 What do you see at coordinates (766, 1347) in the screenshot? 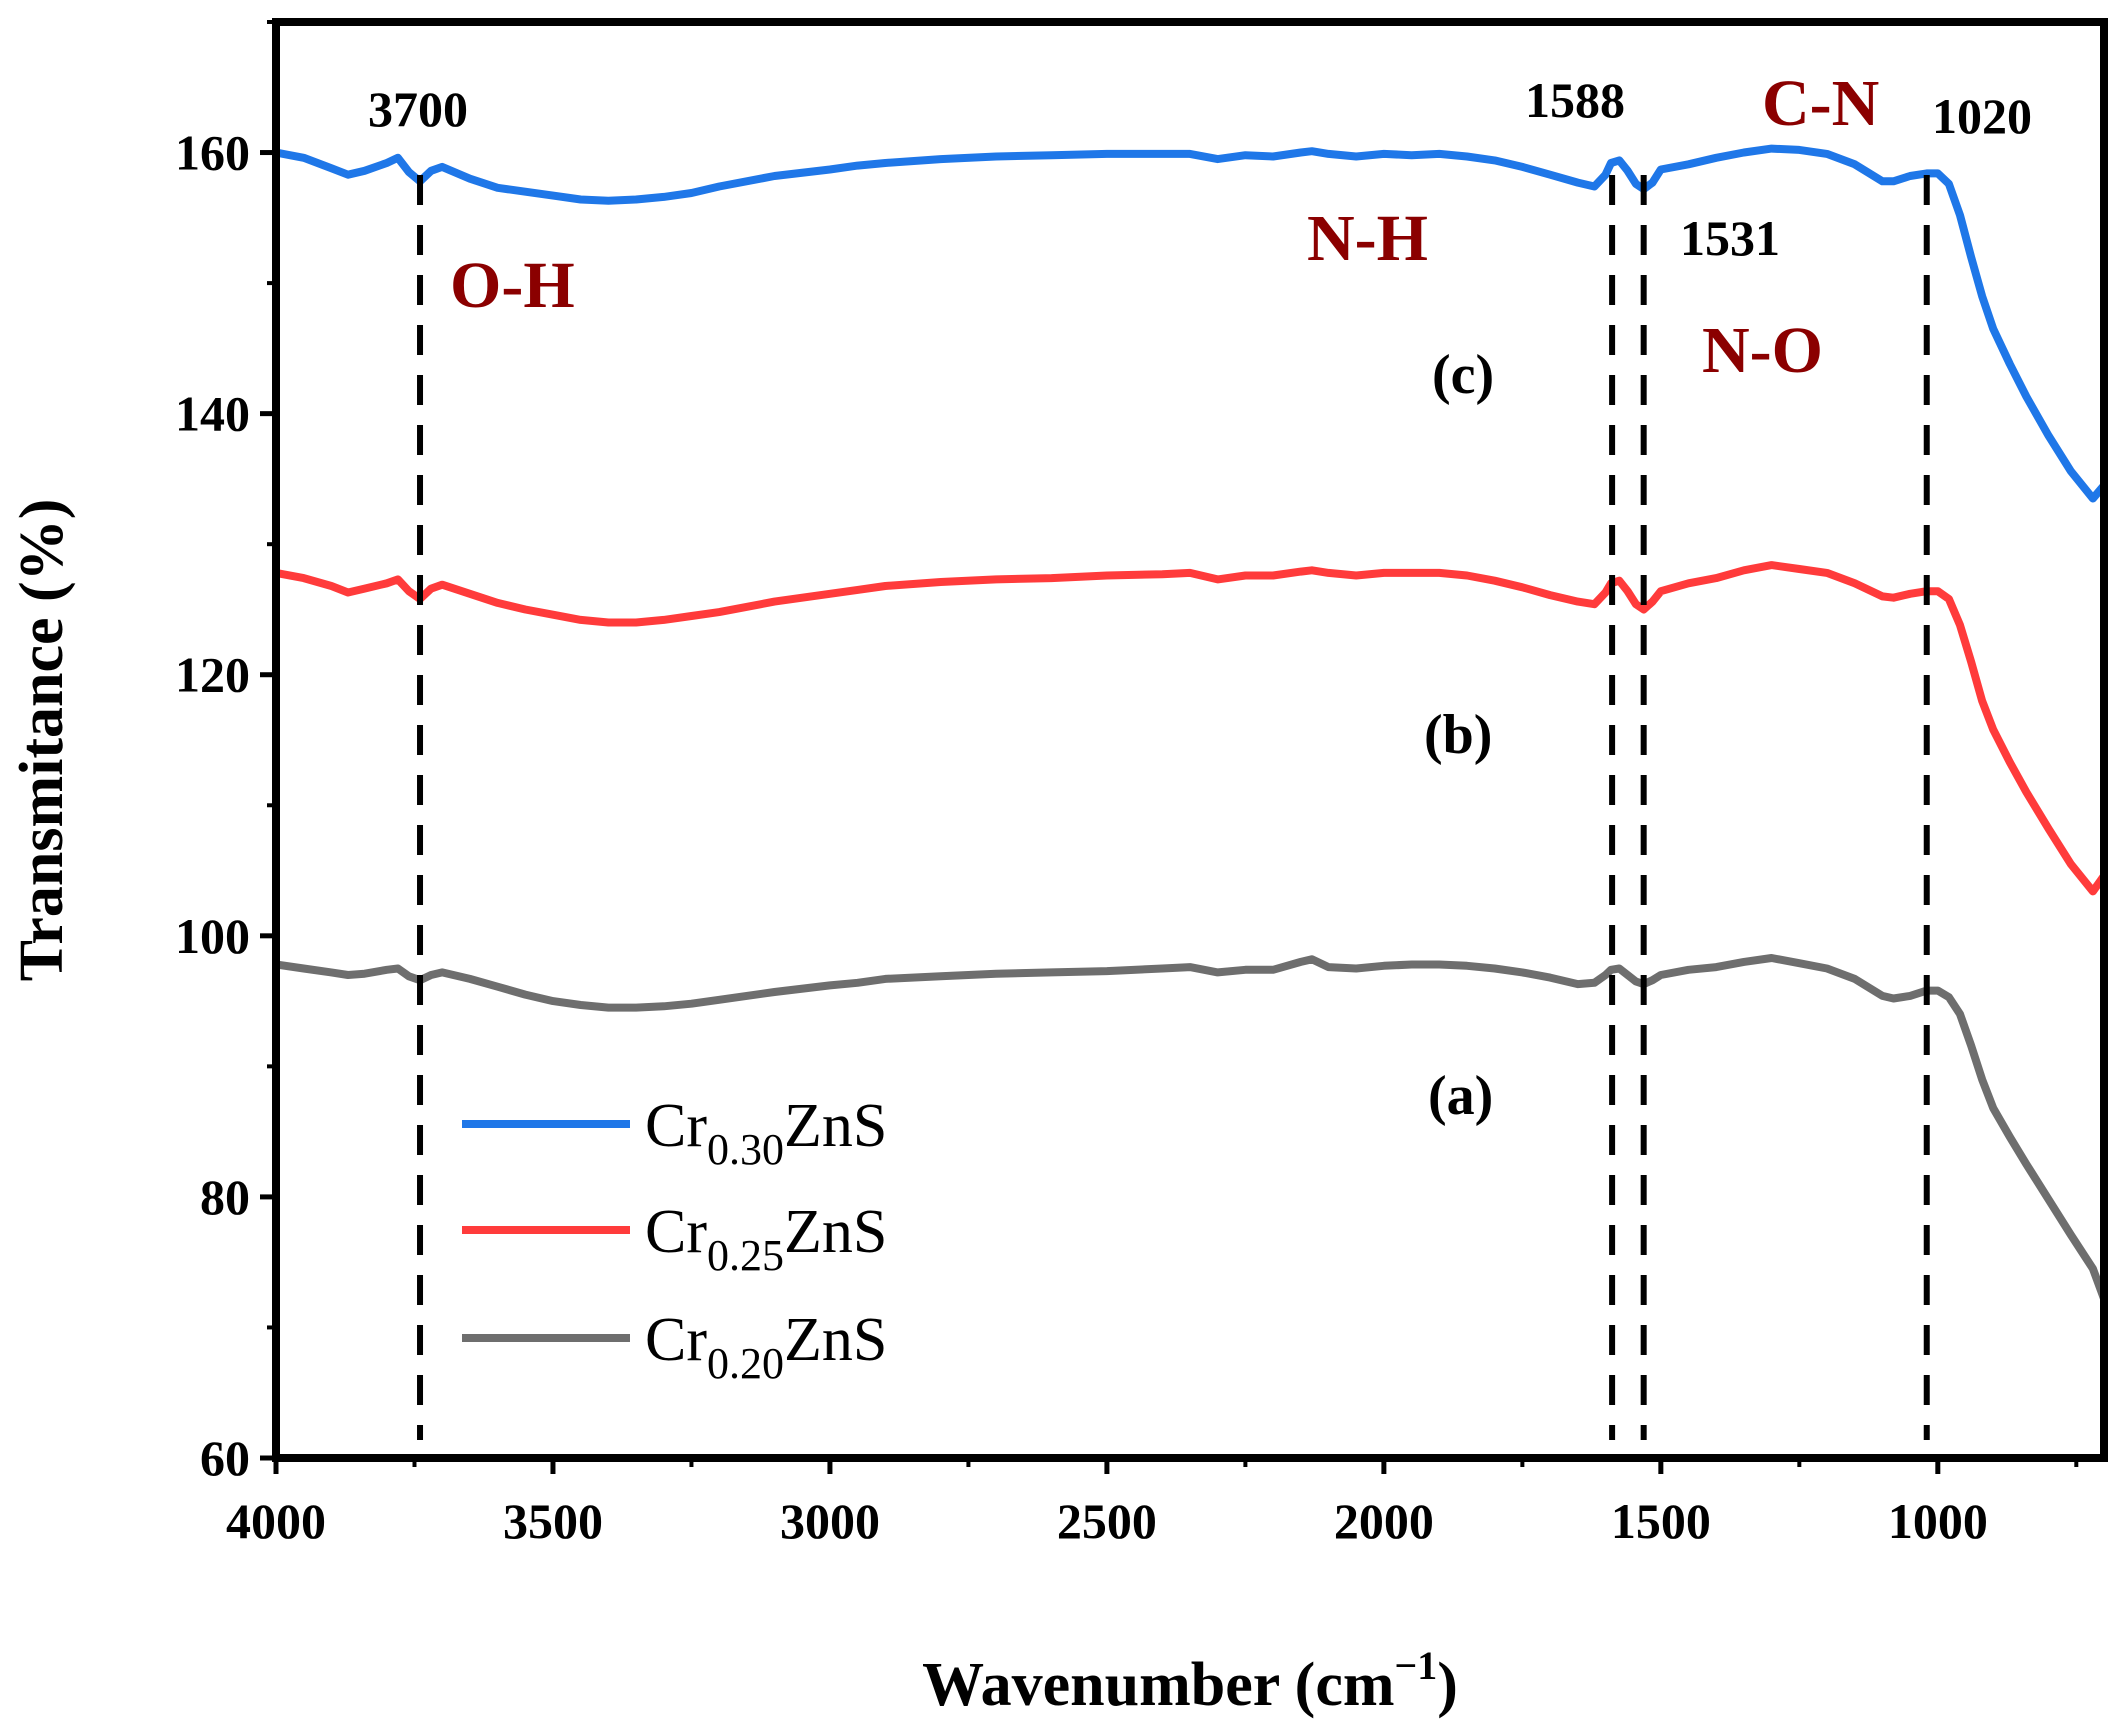
I see `legend-label-cr020: Cr0.20ZnS` at bounding box center [766, 1347].